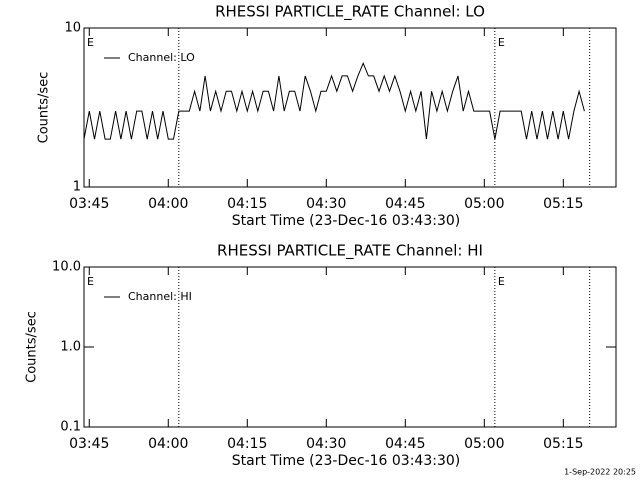 The image size is (640, 480). I want to click on y-tick-label: 1.0, so click(70, 347).